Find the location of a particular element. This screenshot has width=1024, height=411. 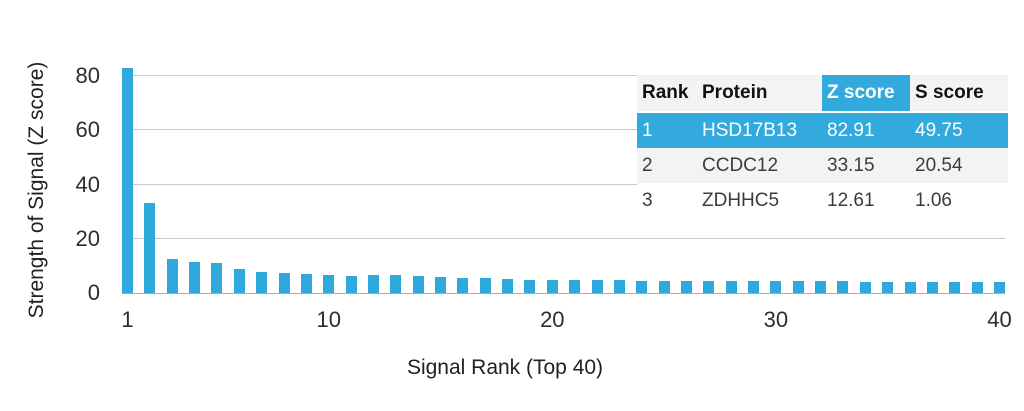

rank-cell: 1 is located at coordinates (647, 130).